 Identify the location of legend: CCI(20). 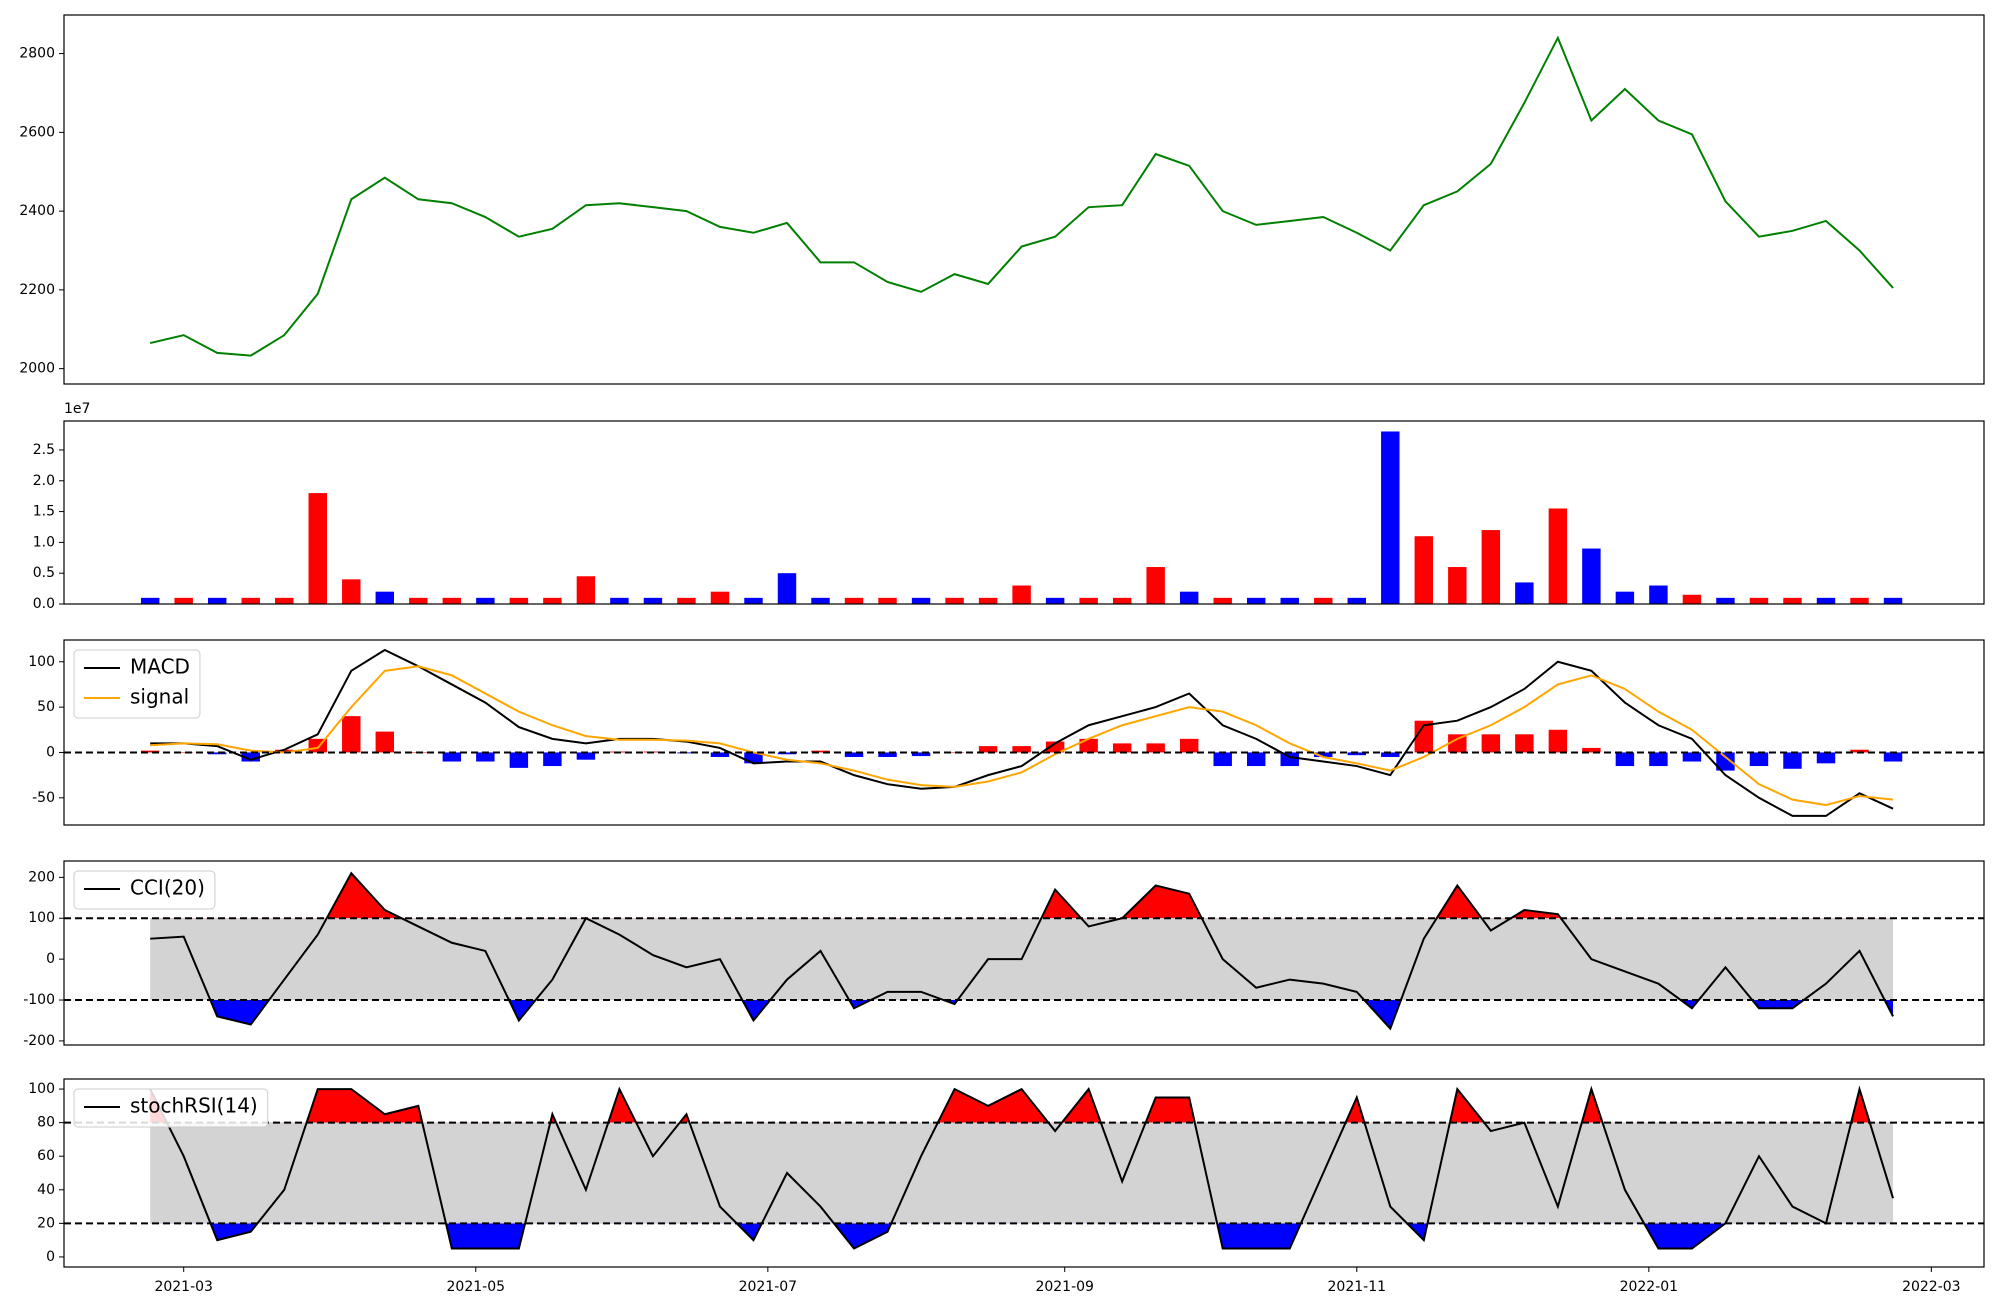
(144, 890).